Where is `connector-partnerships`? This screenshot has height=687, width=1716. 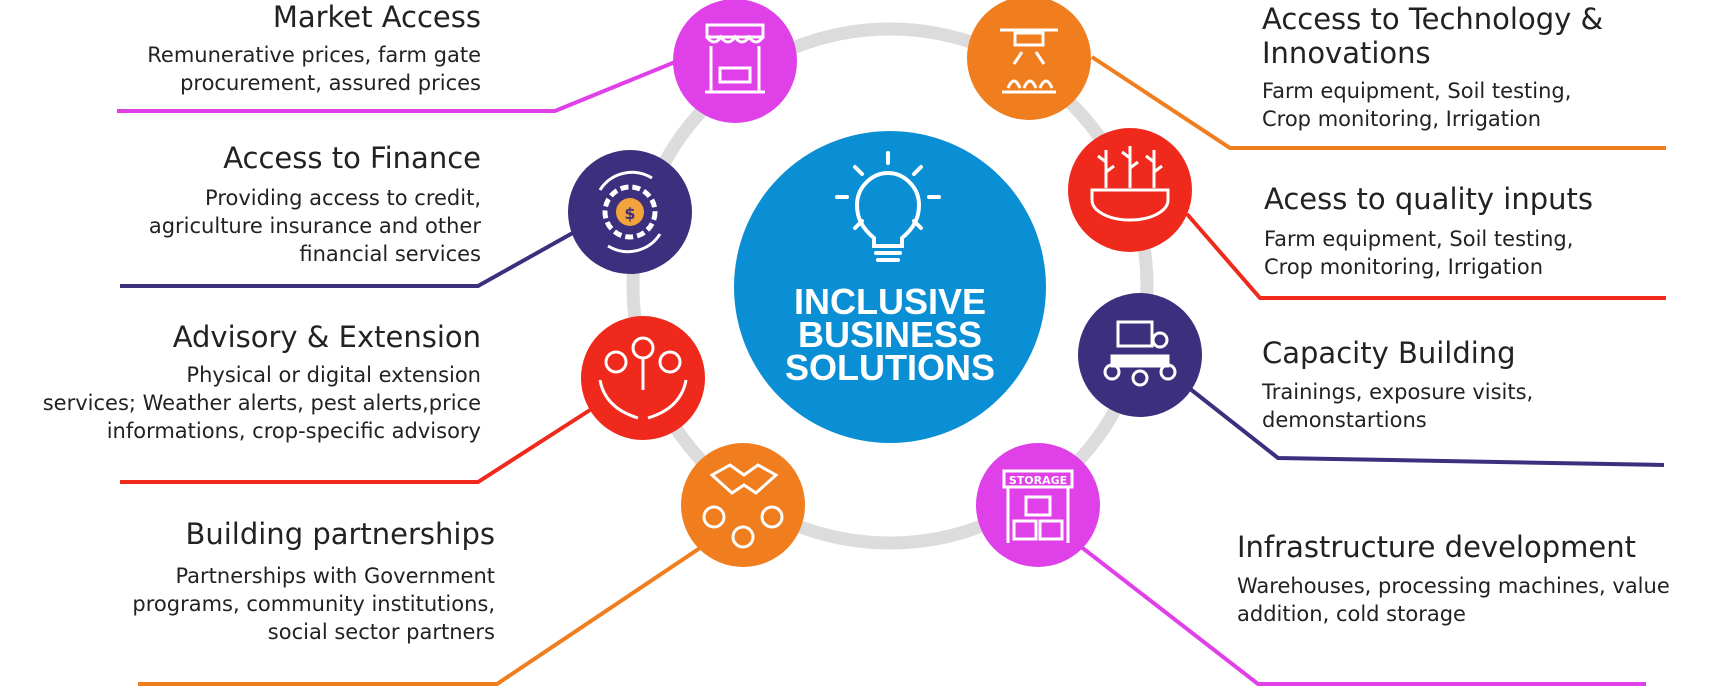
connector-partnerships is located at coordinates (420, 616).